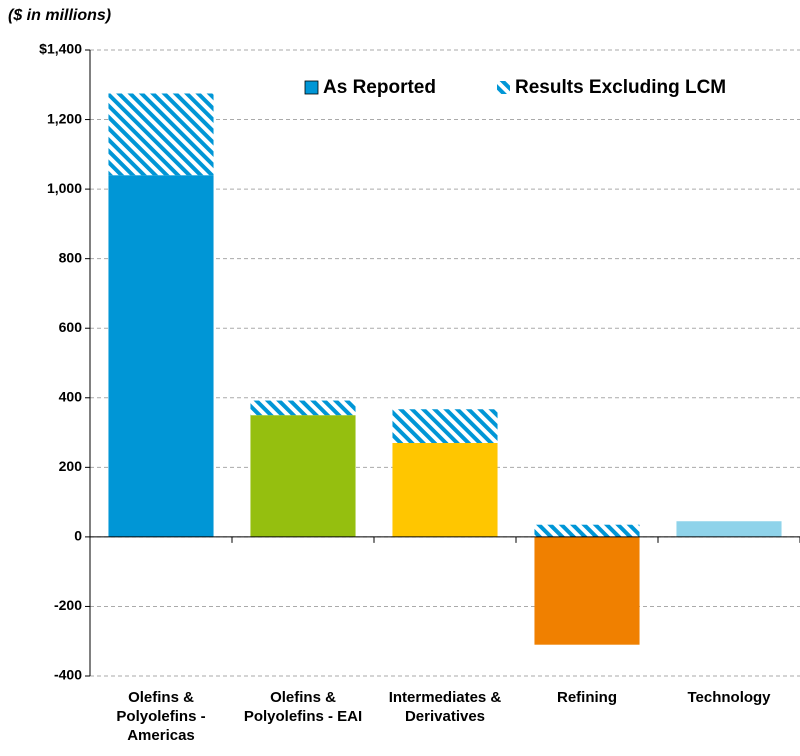 The height and width of the screenshot is (756, 800). I want to click on y-tick-label: 400, so click(71, 396).